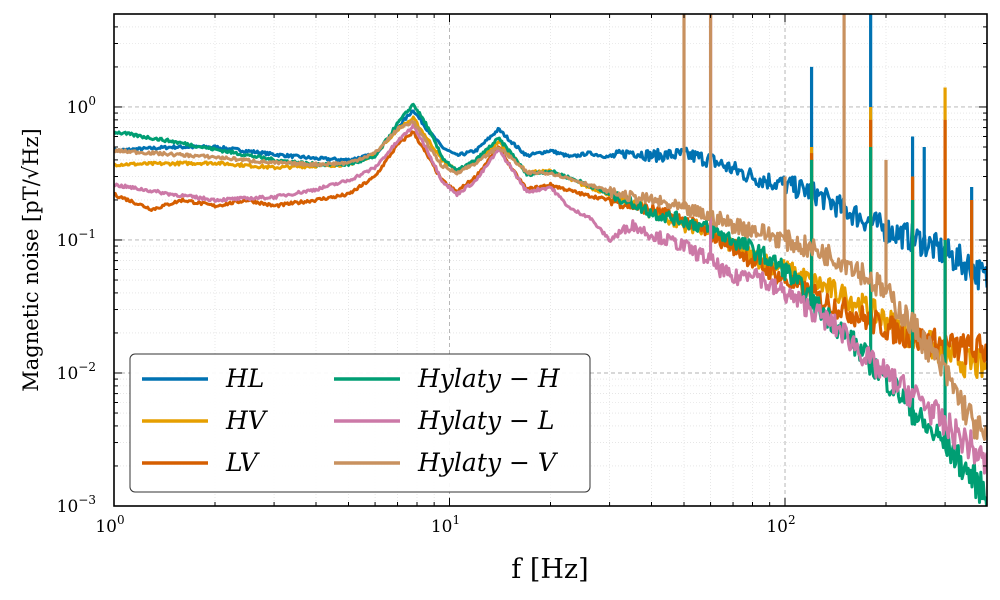 This screenshot has width=1000, height=600. I want to click on x-tick-label: 10¹, so click(445, 525).